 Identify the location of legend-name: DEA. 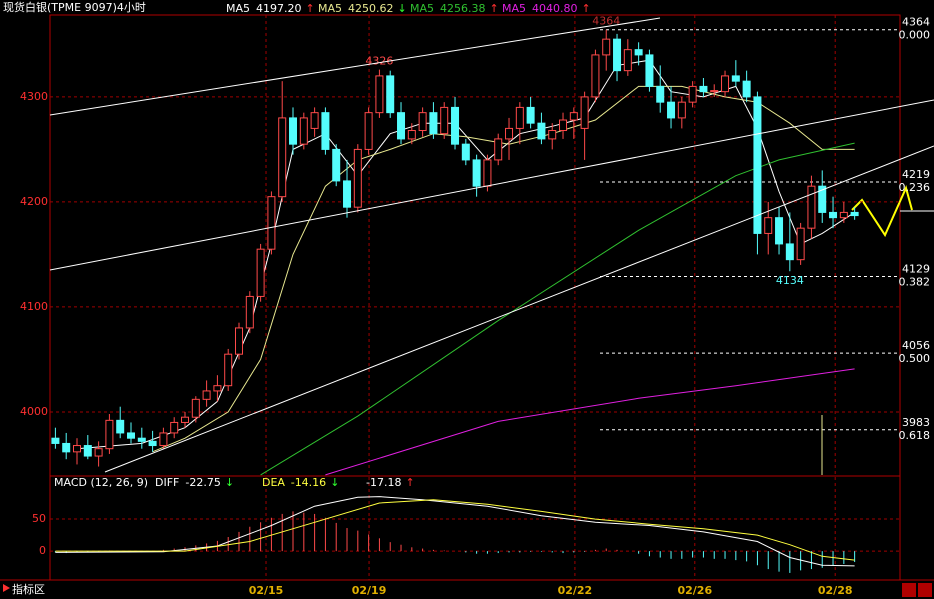
(273, 482).